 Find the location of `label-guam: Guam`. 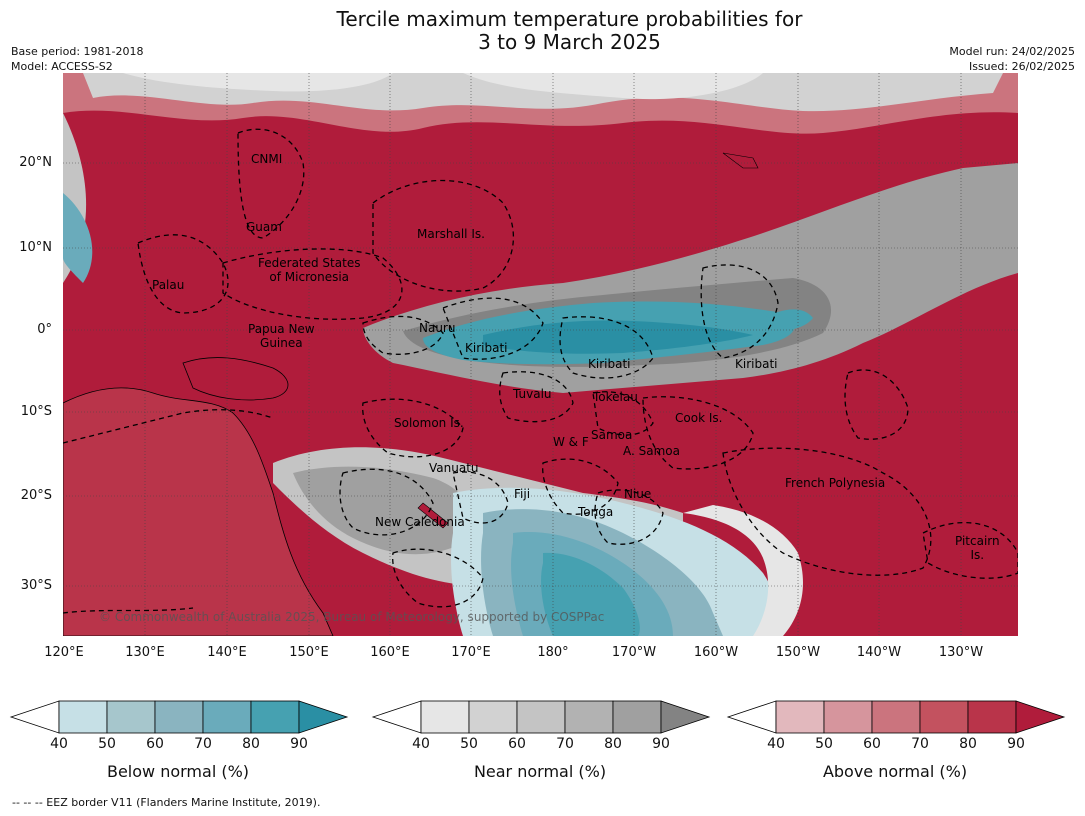

label-guam: Guam is located at coordinates (264, 227).